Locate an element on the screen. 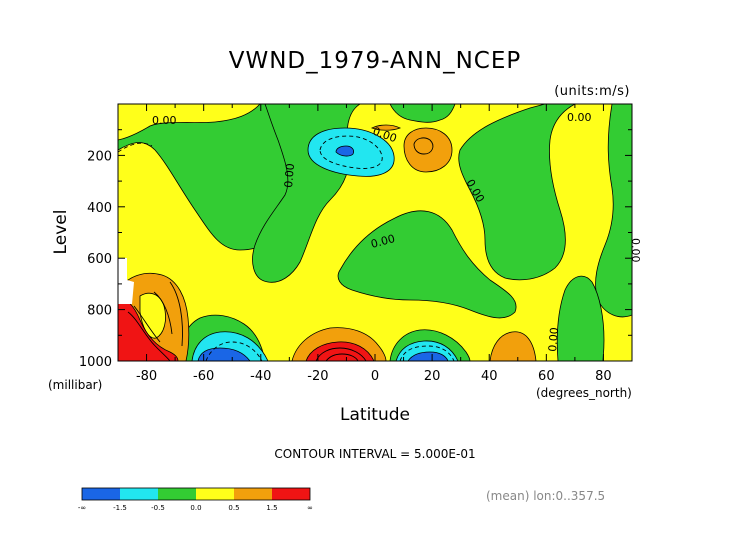 The width and height of the screenshot is (752, 536). x-tick-label: 20 is located at coordinates (432, 376).